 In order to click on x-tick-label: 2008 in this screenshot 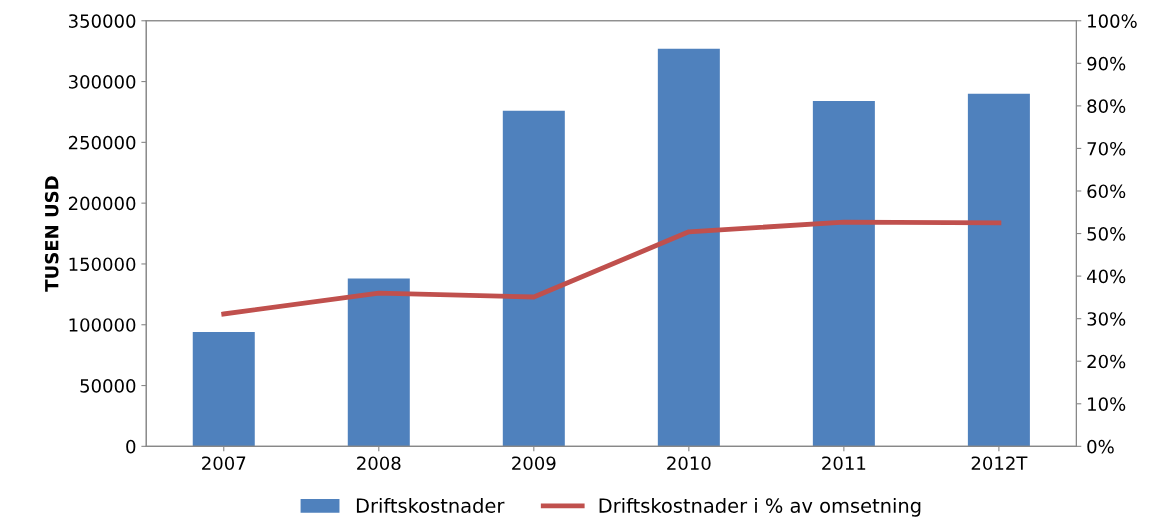, I will do `click(379, 463)`.